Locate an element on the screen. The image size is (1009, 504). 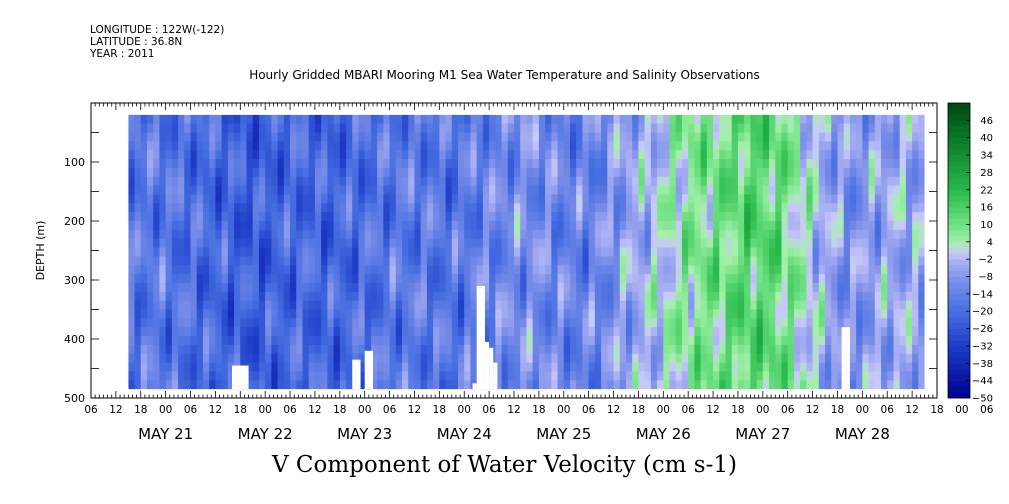
colorbar-frame is located at coordinates (959, 250).